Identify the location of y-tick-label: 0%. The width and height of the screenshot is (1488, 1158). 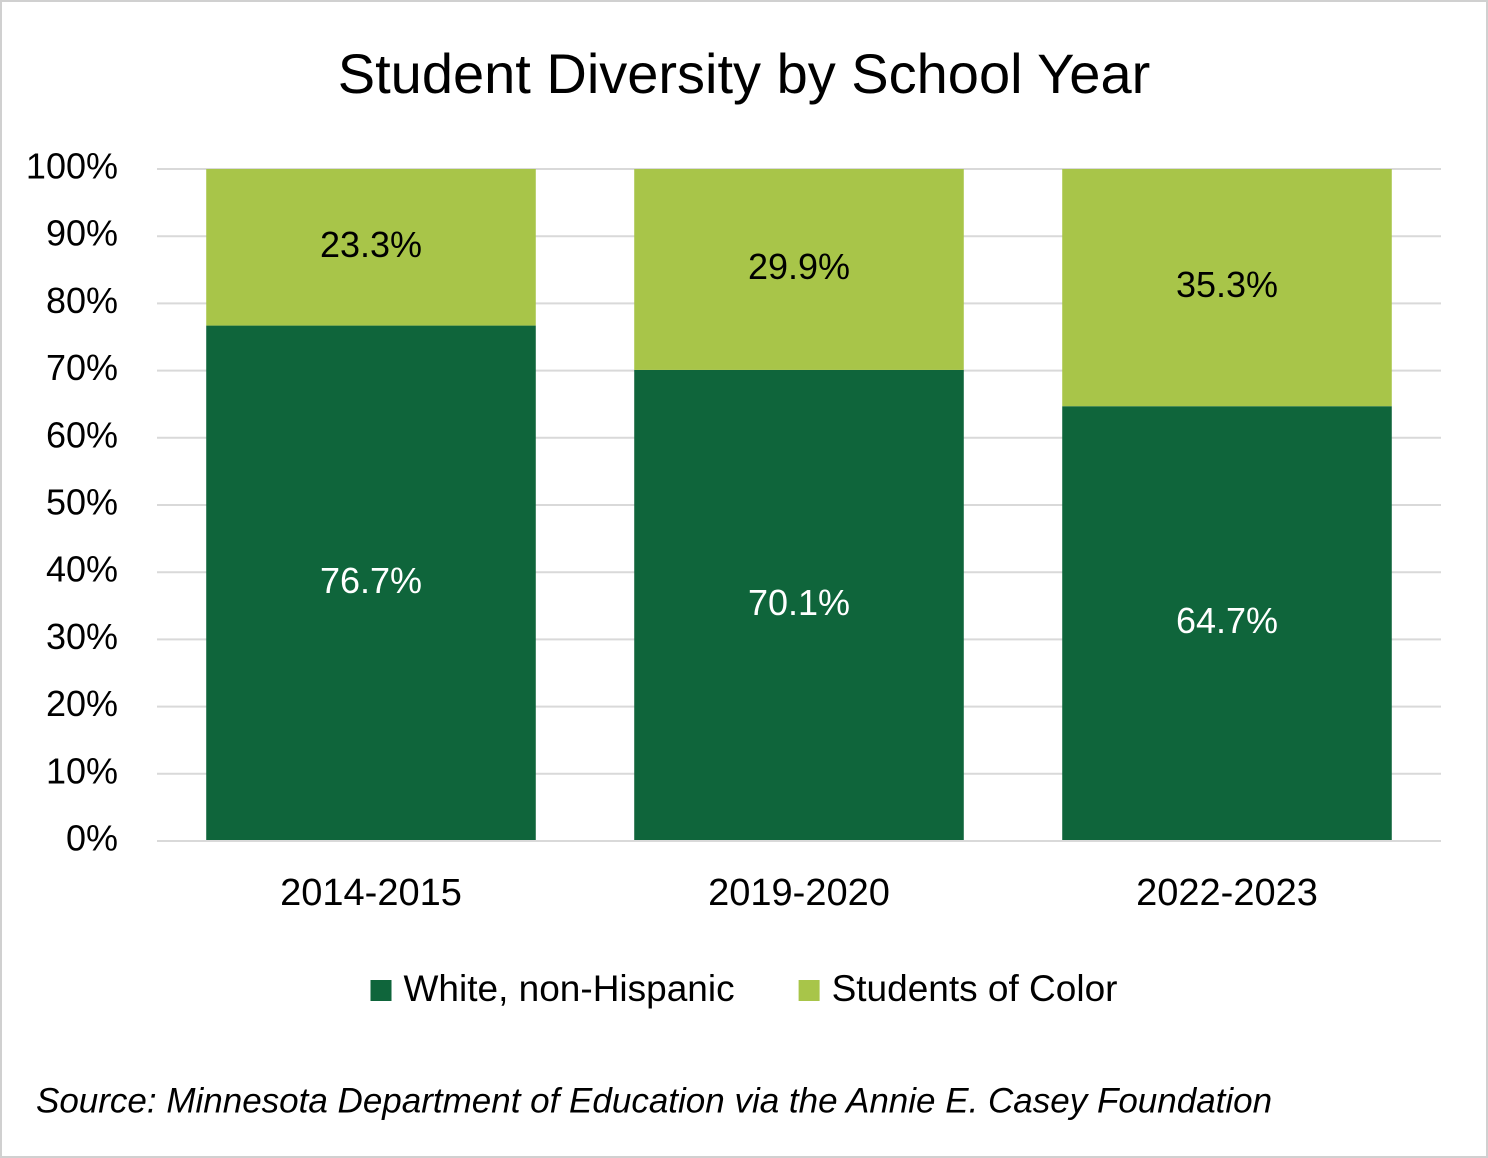
(92, 838).